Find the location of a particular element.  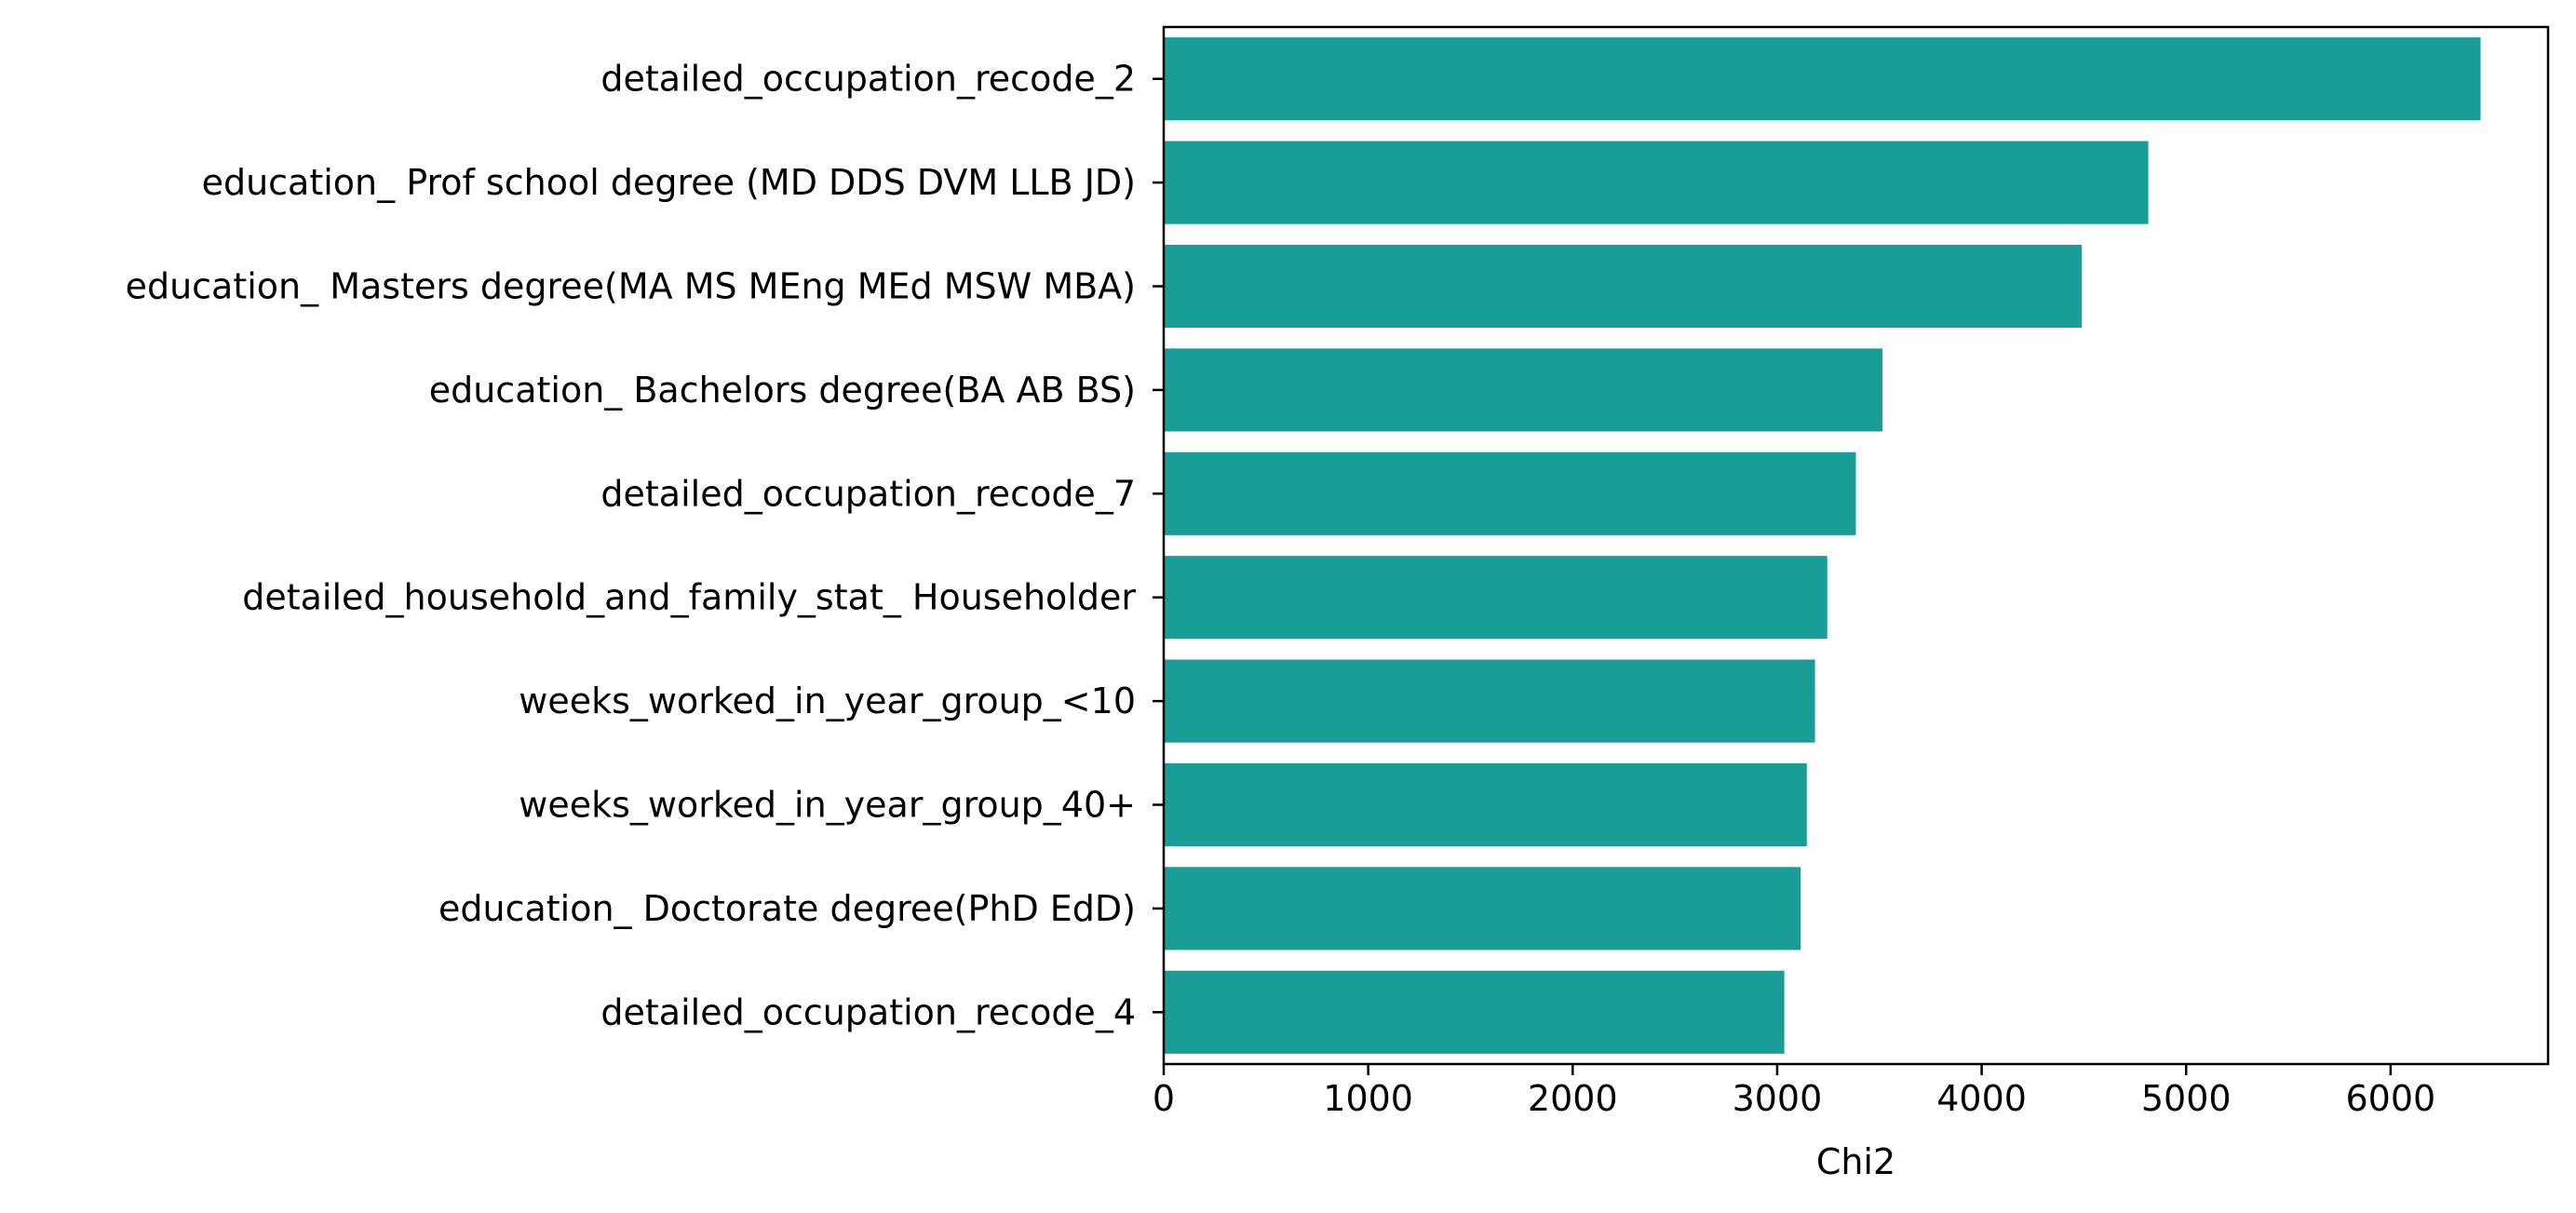

category-label: education_ Doctorate degree(PhD EdD) is located at coordinates (787, 908).